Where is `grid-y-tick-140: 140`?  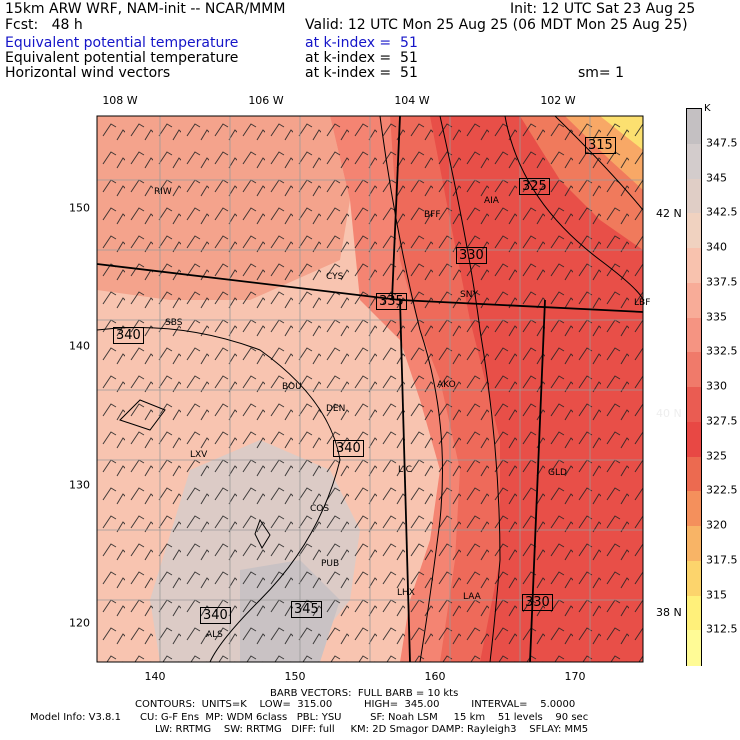
grid-y-tick-140: 140 is located at coordinates (79, 346).